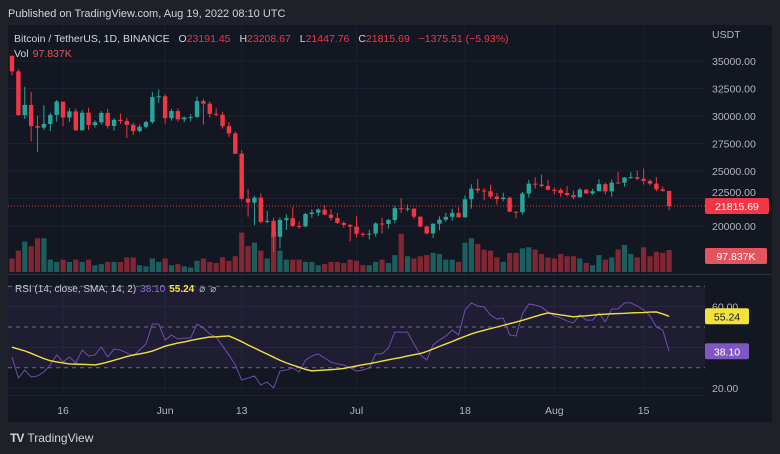 The width and height of the screenshot is (780, 454). I want to click on low-label: L, so click(302, 39).